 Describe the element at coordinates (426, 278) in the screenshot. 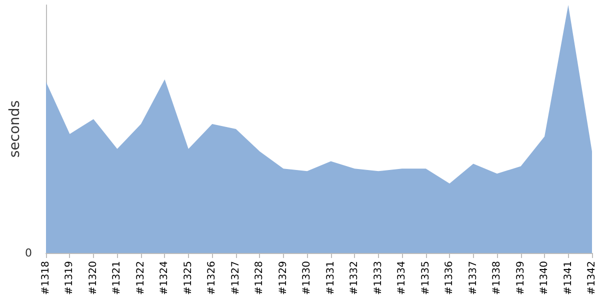

I see `x-tick-label: #1335` at that location.